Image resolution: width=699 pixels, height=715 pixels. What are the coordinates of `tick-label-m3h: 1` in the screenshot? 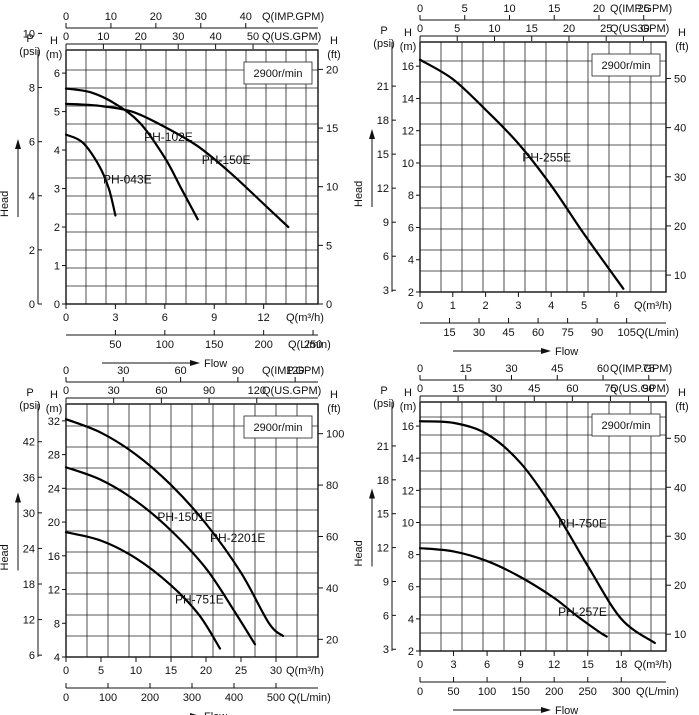 It's located at (453, 306).